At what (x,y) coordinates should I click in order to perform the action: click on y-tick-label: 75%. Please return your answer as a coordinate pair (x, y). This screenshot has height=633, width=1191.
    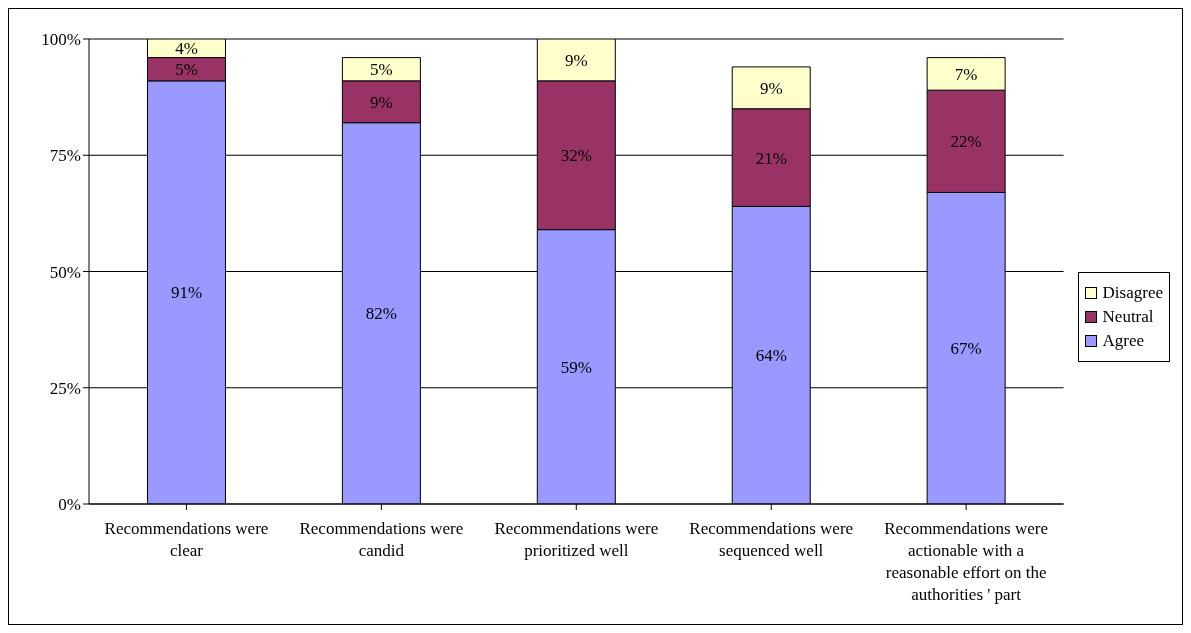
    Looking at the image, I should click on (65, 156).